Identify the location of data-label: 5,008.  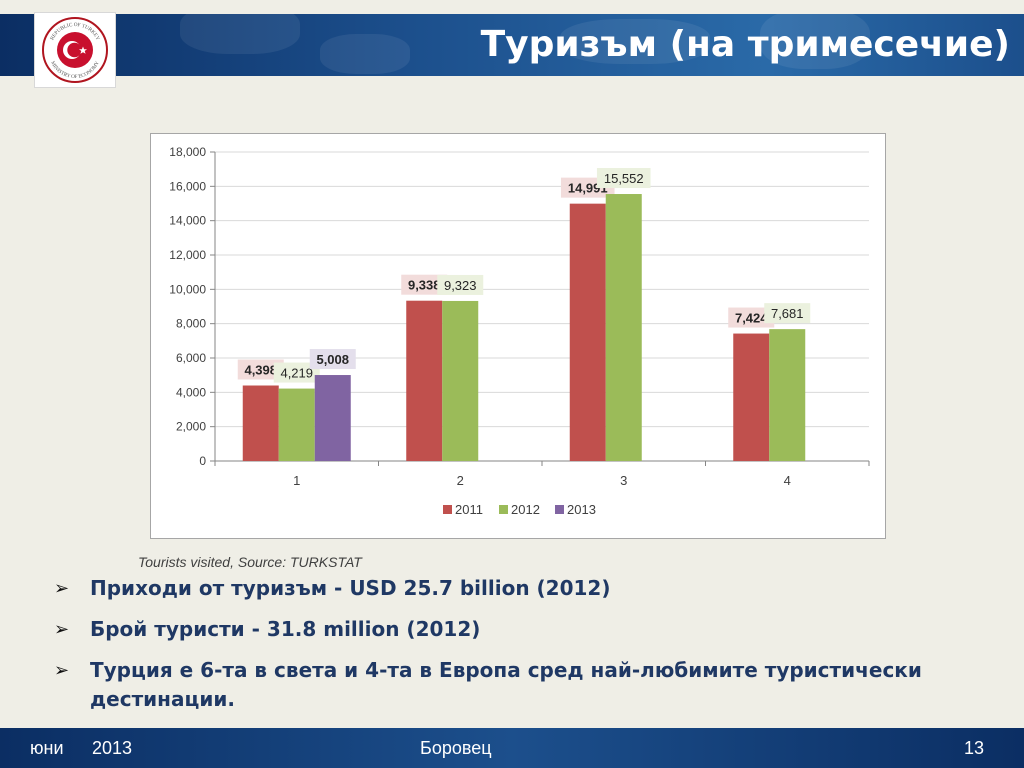
(332, 359).